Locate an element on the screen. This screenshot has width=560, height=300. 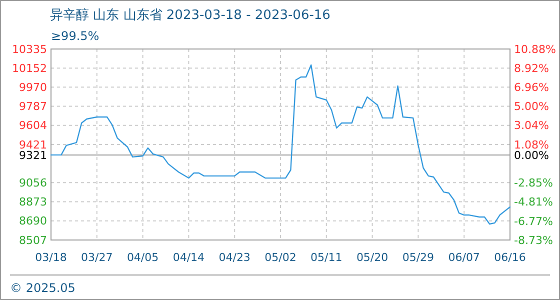
y2-tick-label: 3.04% is located at coordinates (531, 125).